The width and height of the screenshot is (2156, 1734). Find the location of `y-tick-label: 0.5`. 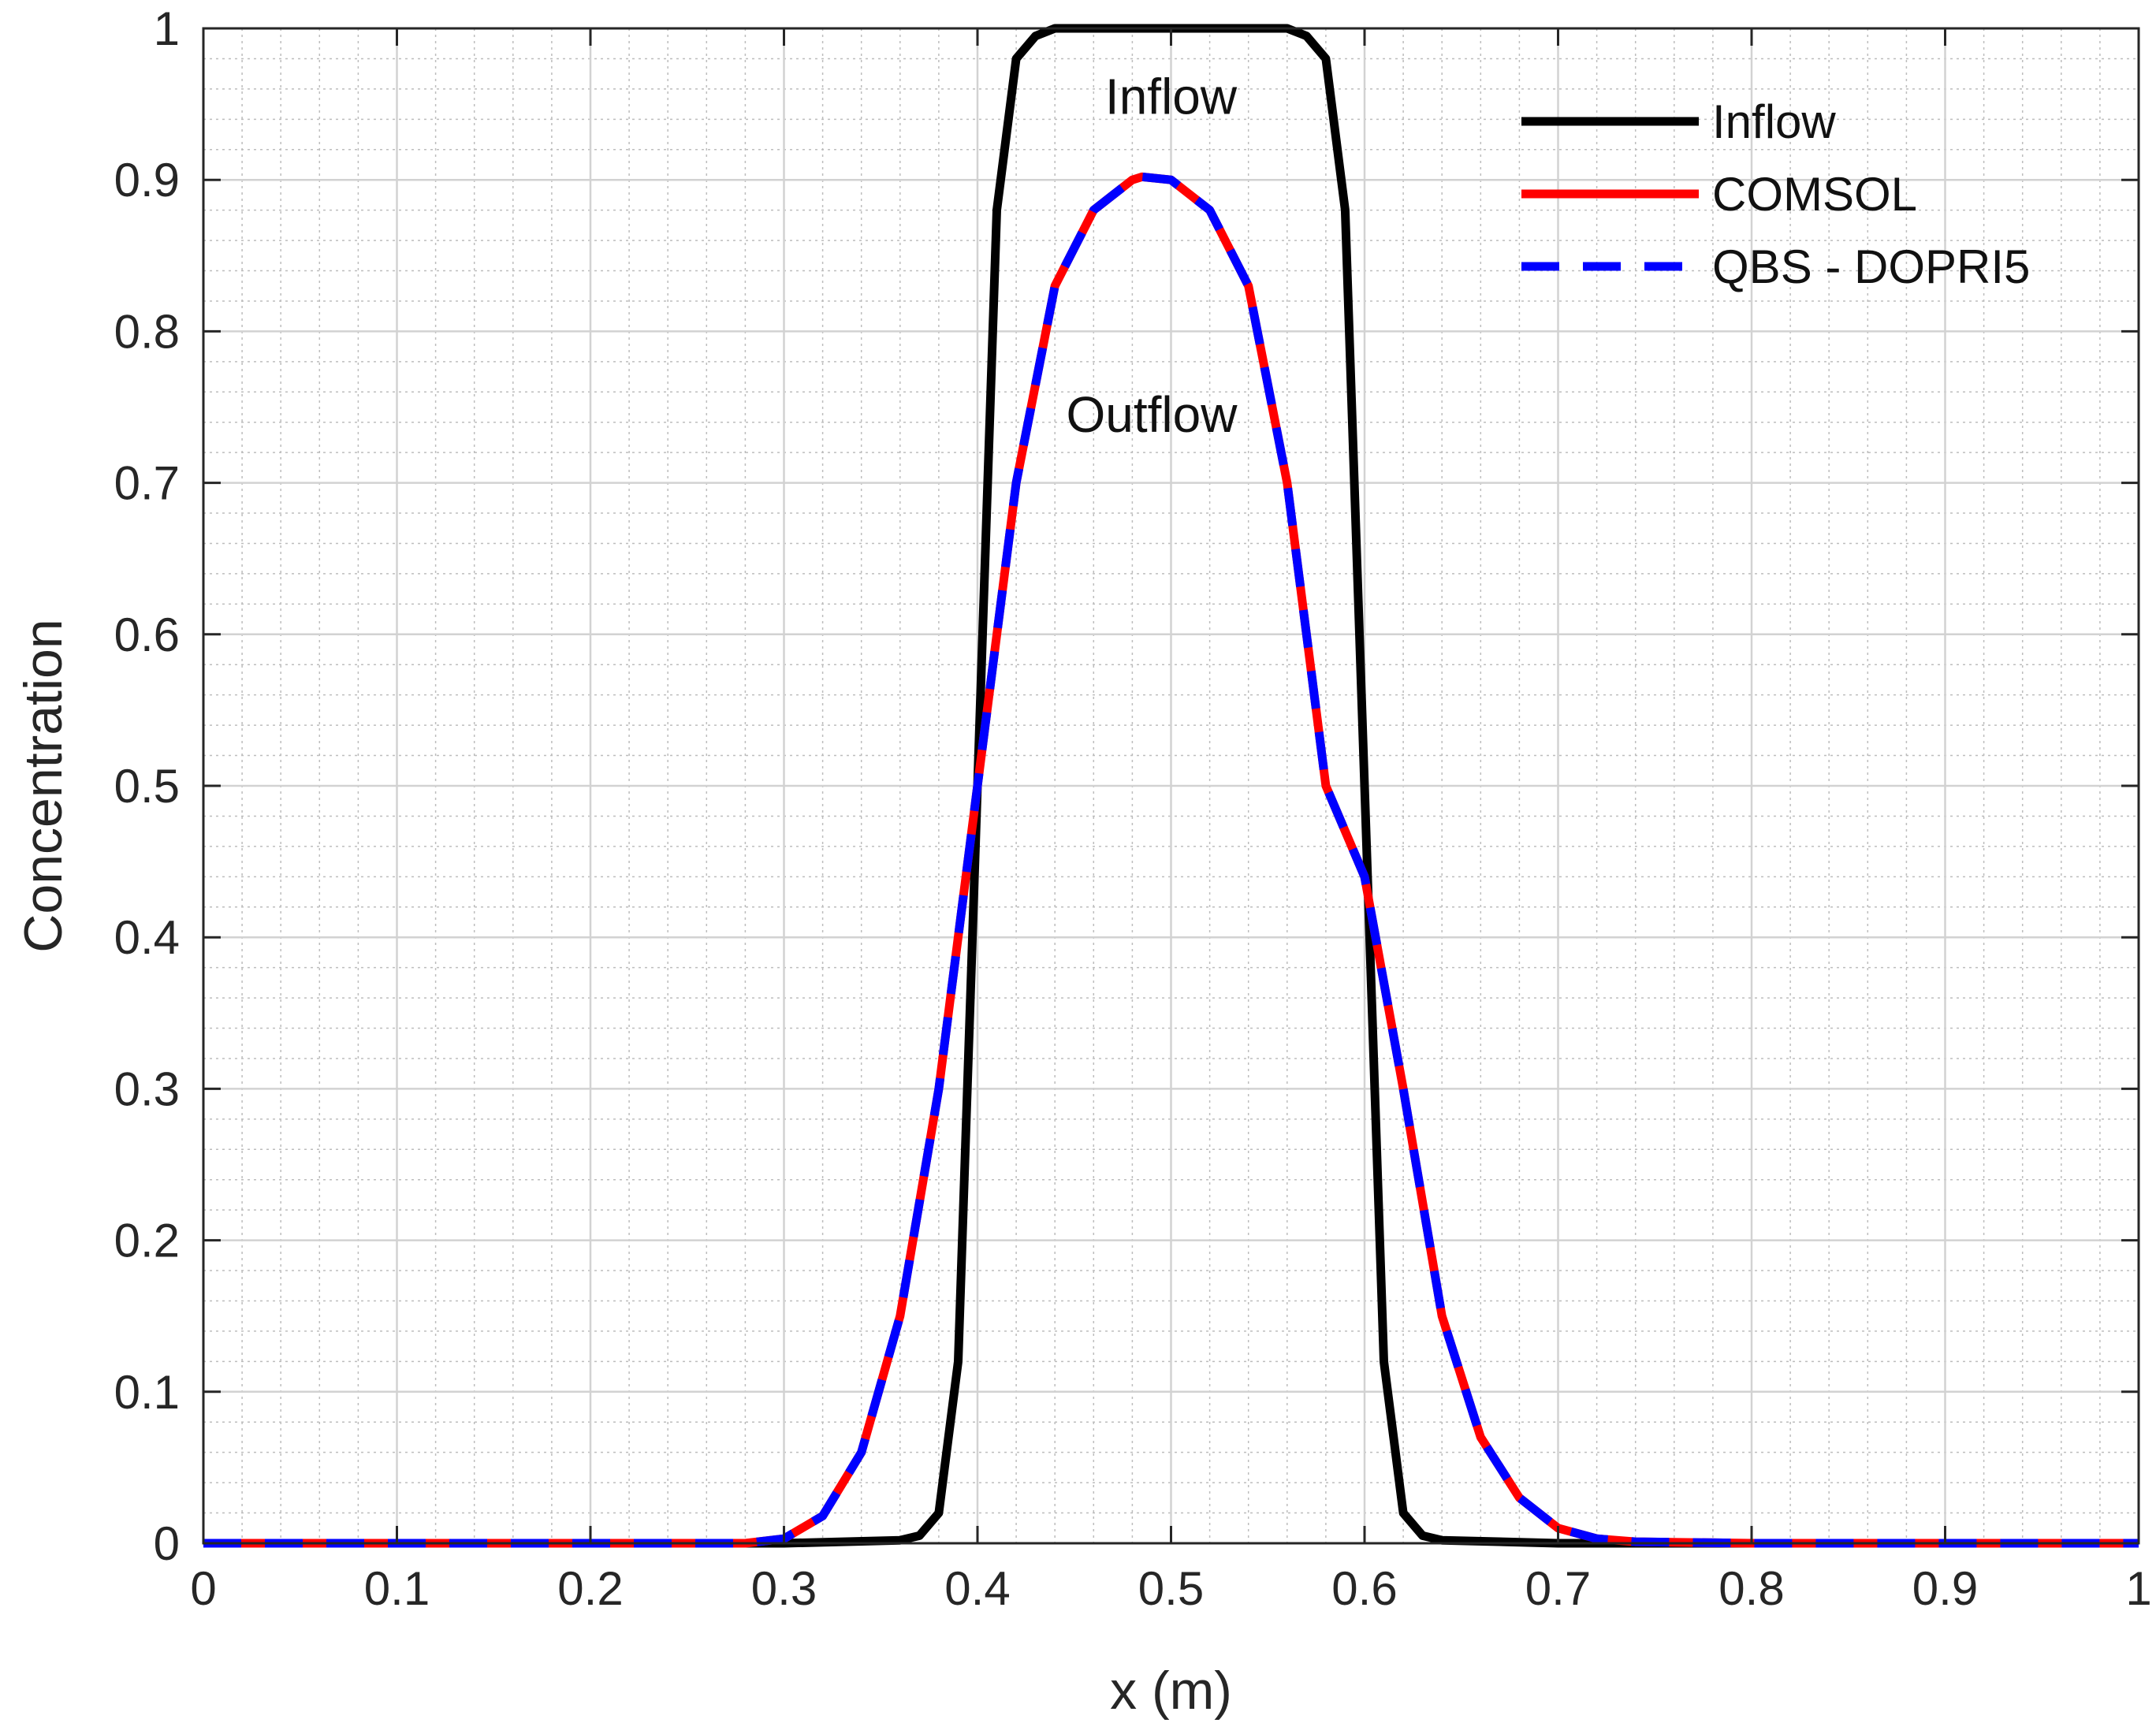

y-tick-label: 0.5 is located at coordinates (147, 786).